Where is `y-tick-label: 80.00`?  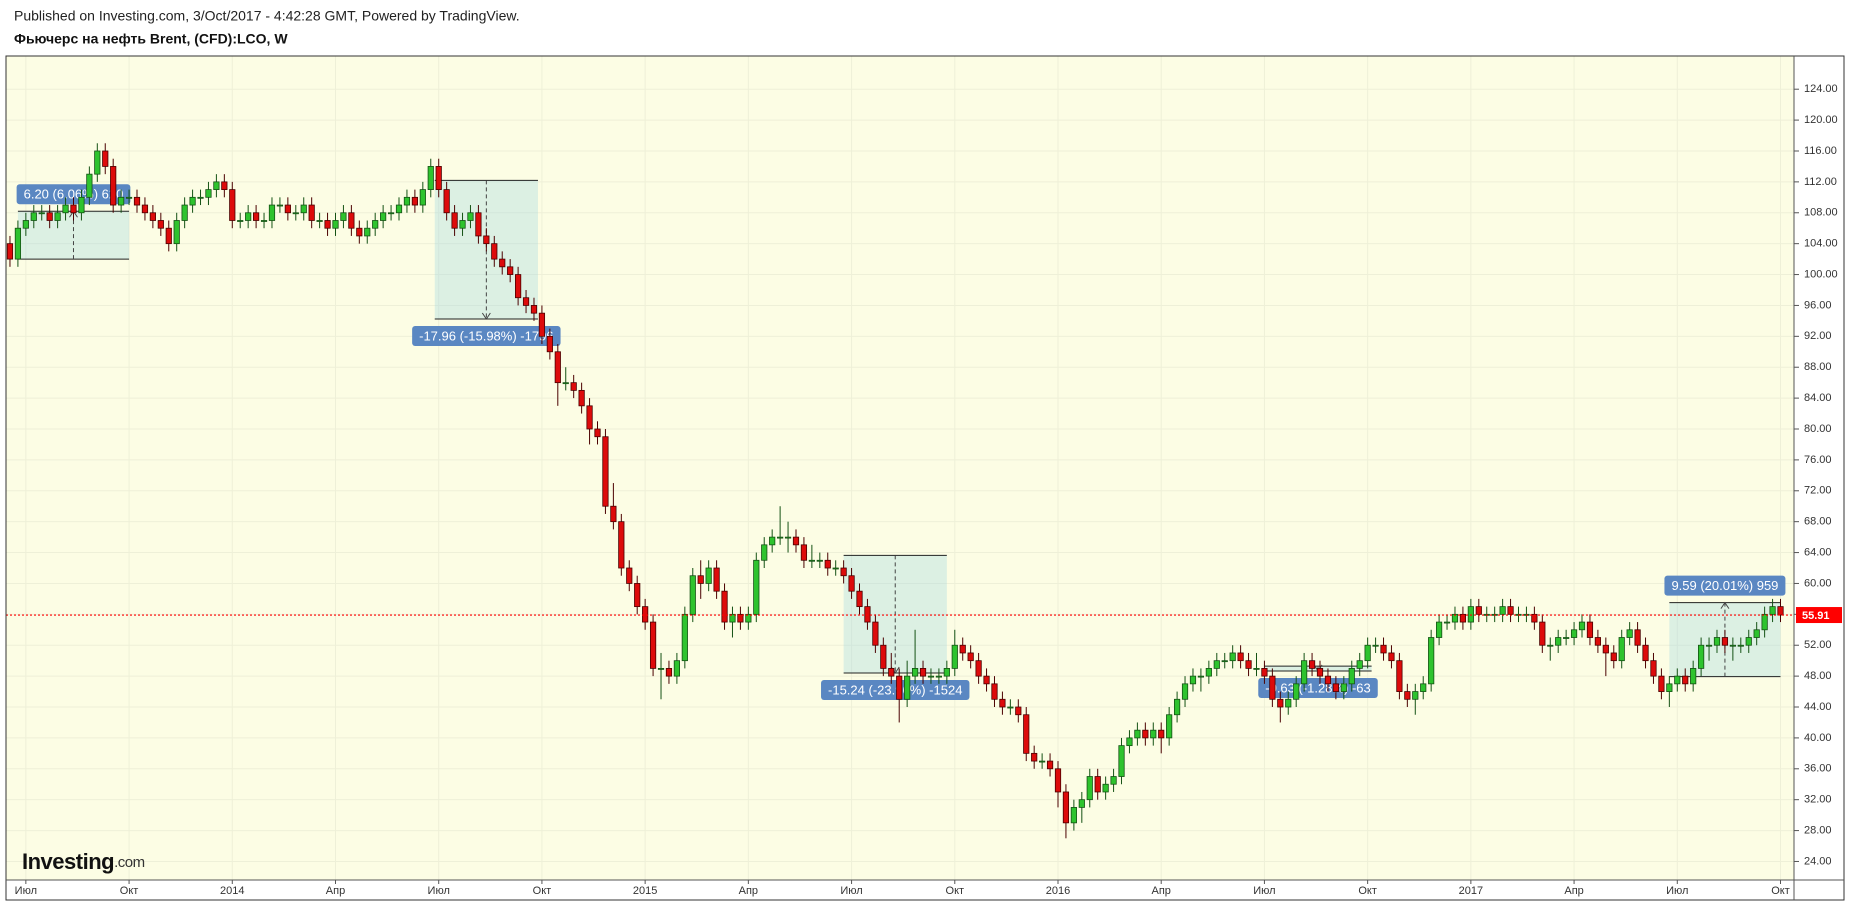 y-tick-label: 80.00 is located at coordinates (1818, 429).